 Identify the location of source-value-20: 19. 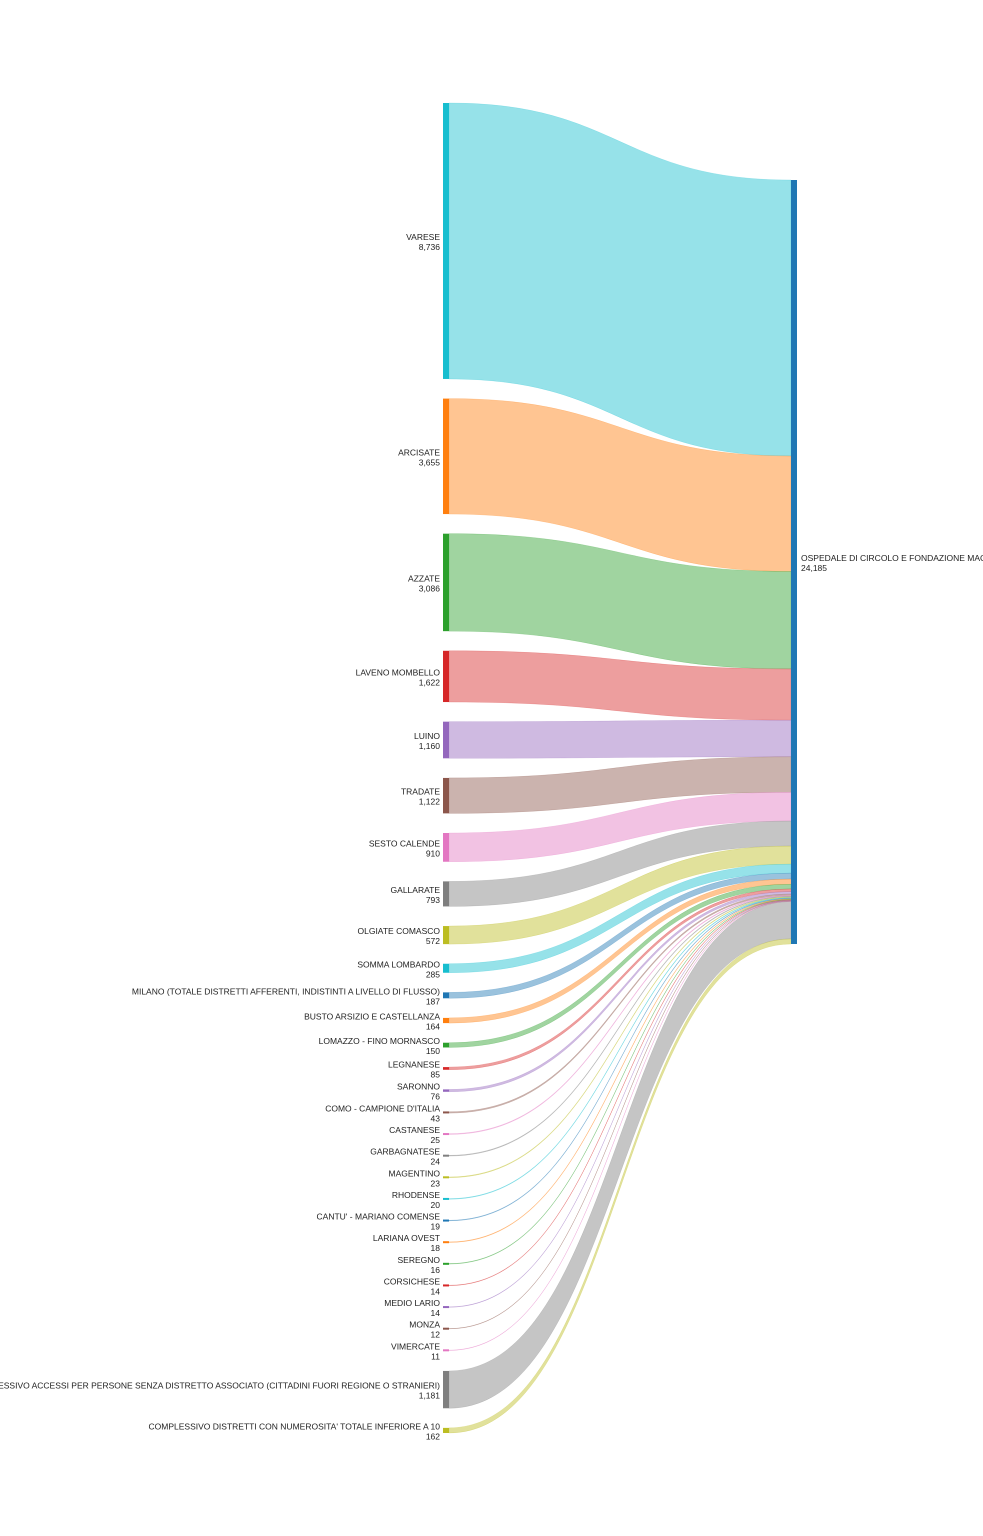
(436, 1227).